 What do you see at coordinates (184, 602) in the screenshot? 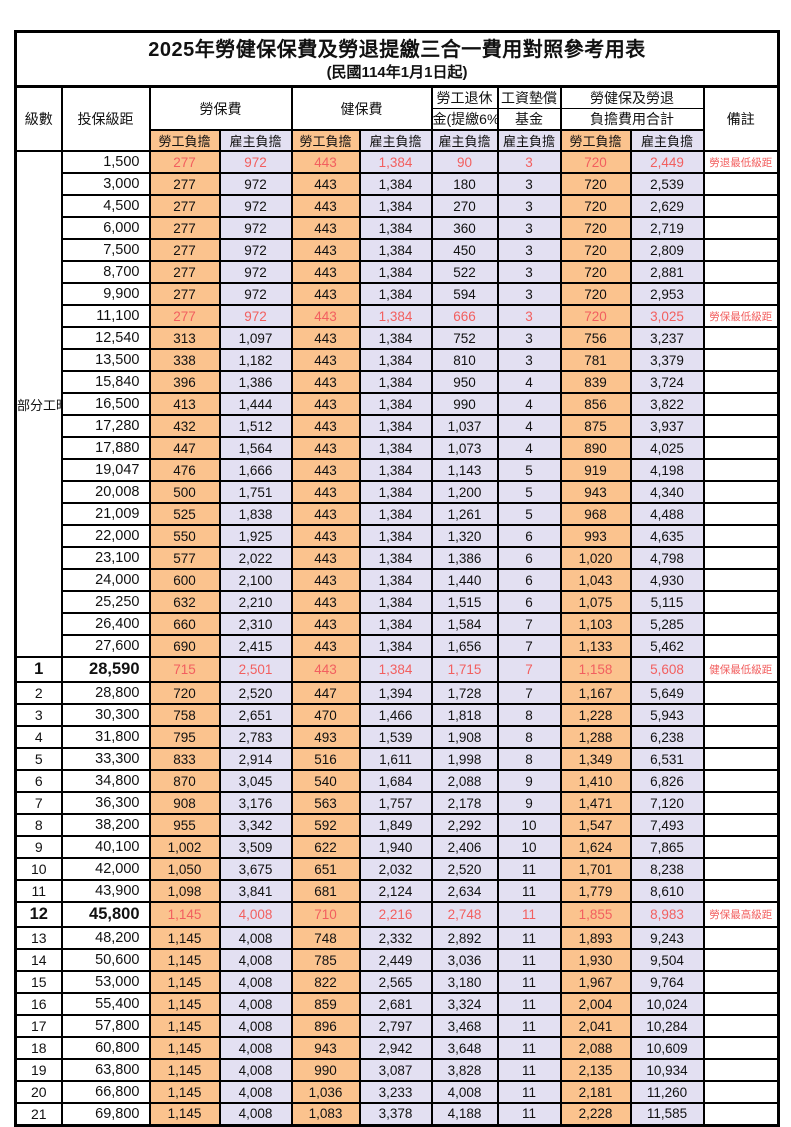
I see `labor-worker-cell: 632` at bounding box center [184, 602].